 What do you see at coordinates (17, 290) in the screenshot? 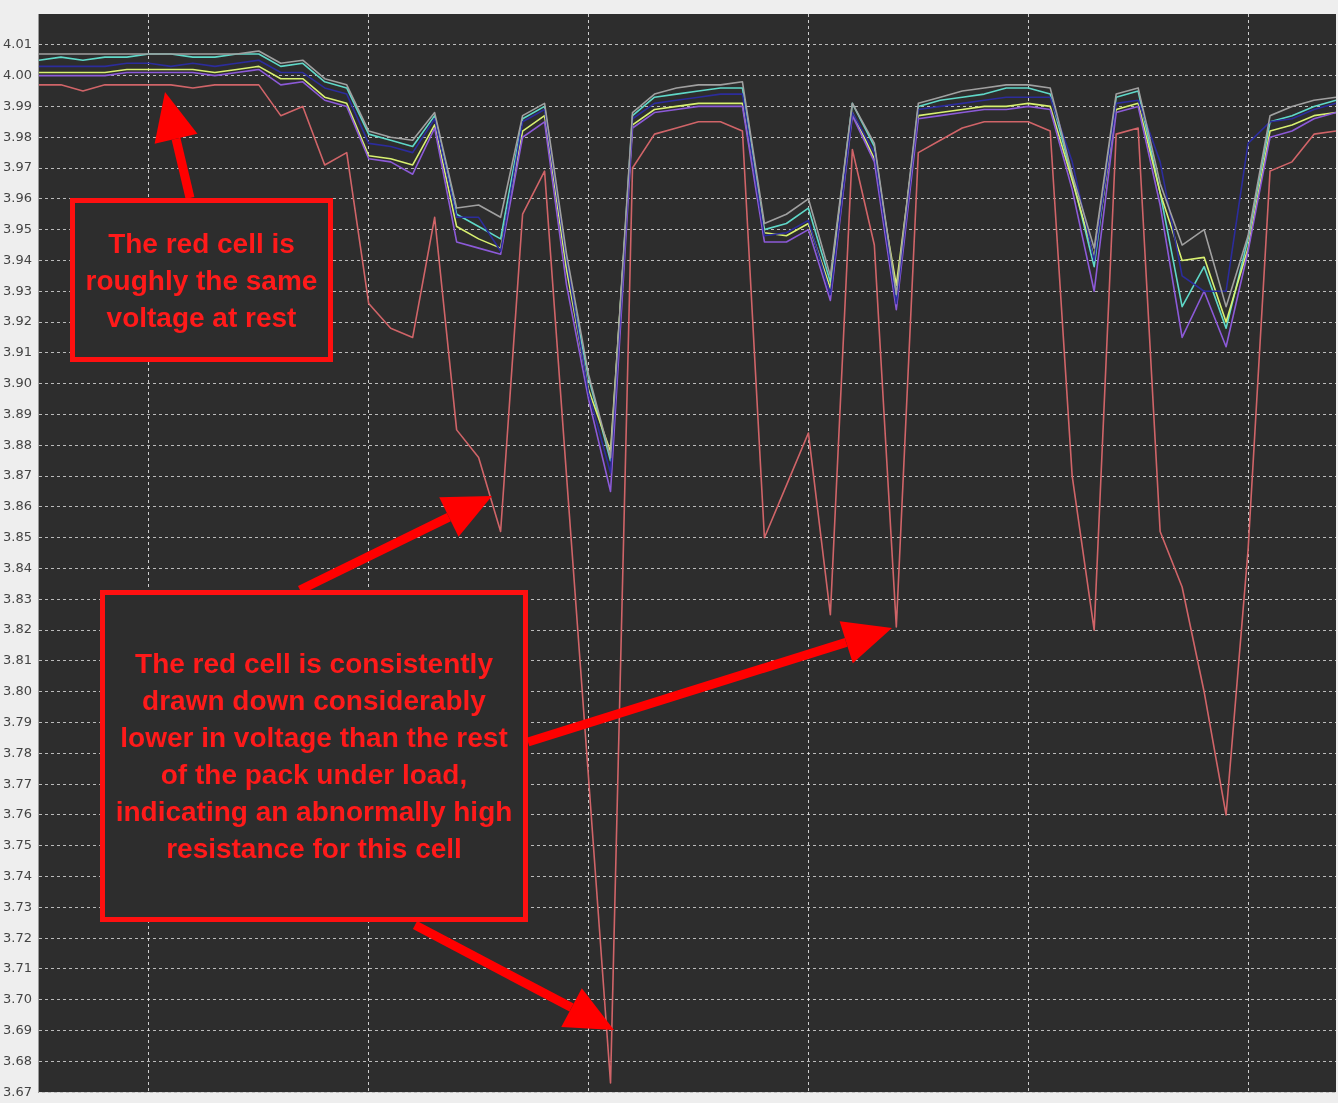
I see `y-tick-label: 3.93` at bounding box center [17, 290].